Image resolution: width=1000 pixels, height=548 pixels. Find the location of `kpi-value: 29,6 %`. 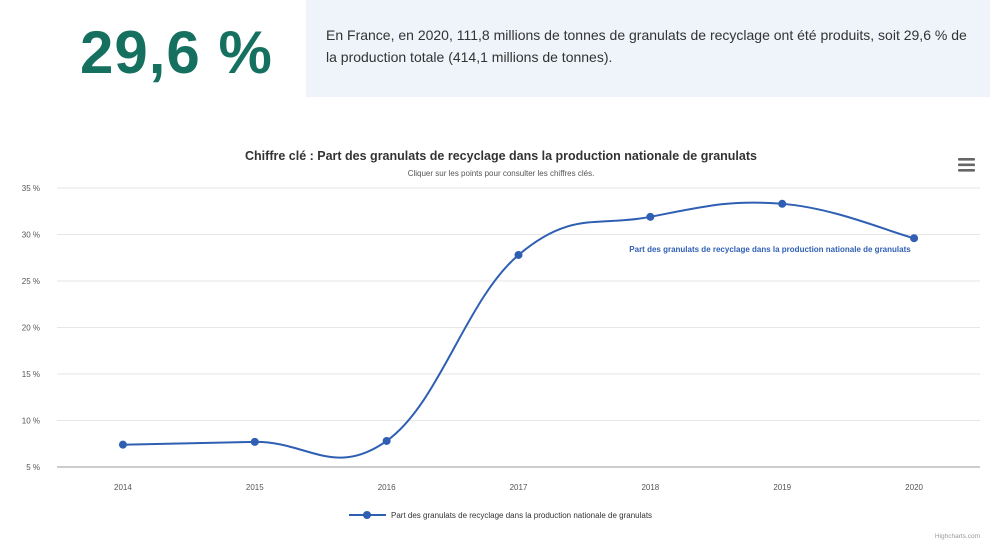

kpi-value: 29,6 % is located at coordinates (176, 52).